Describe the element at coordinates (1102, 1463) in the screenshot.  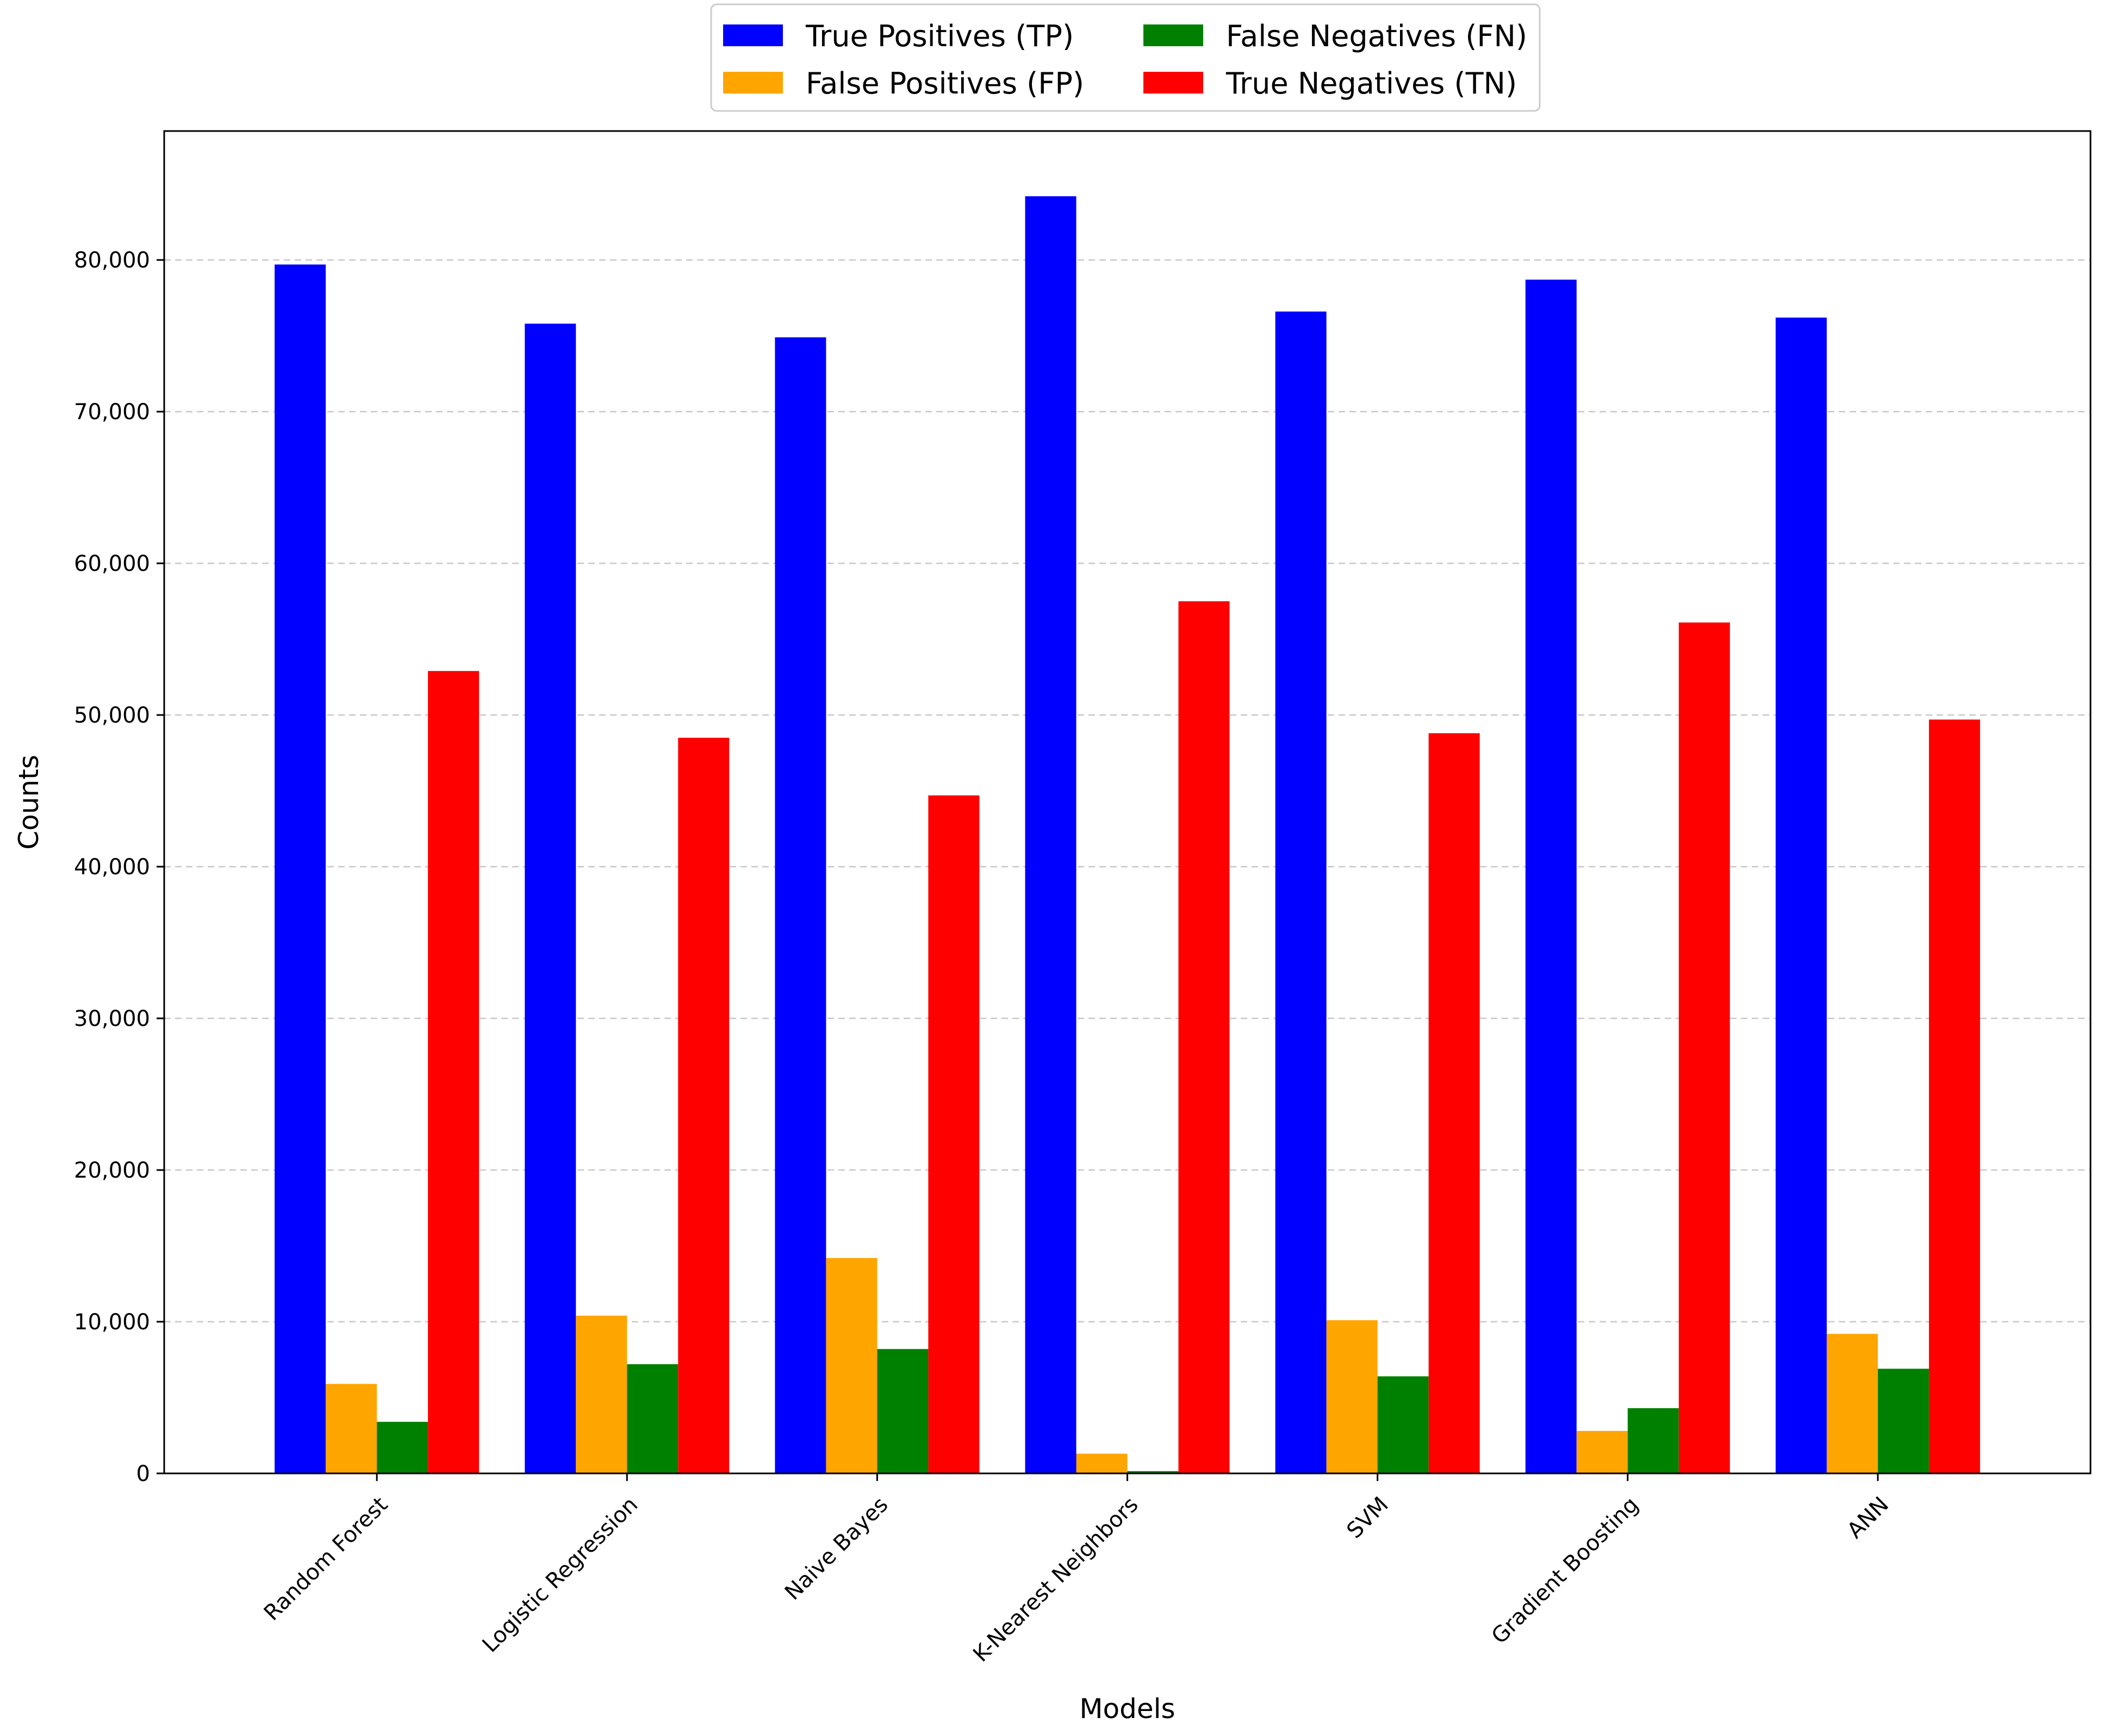
I see `bar-k-nearest-neighbors-false-positives-fp` at that location.